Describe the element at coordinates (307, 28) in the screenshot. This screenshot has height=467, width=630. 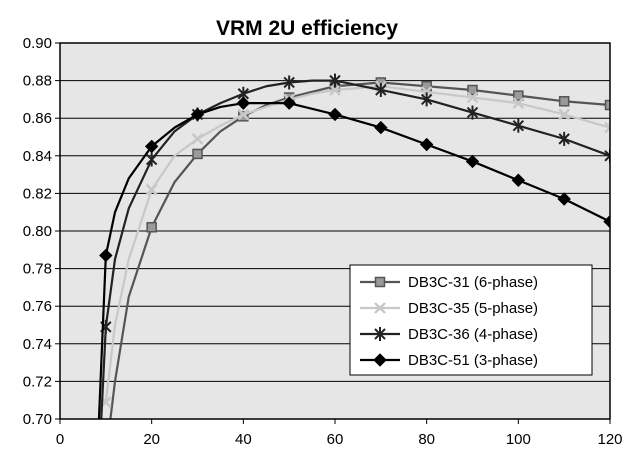
I see `chart-title: VRM 2U efficiency` at that location.